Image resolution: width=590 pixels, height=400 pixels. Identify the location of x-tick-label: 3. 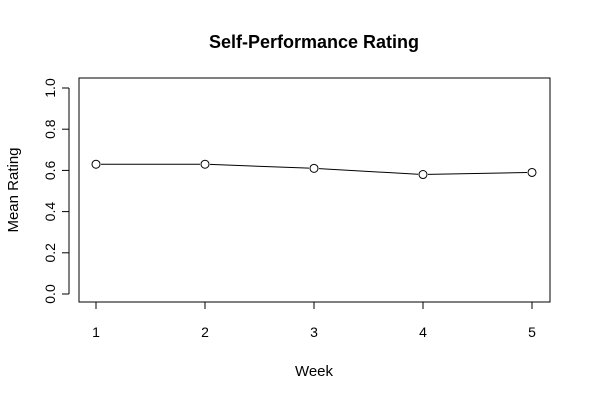
(314, 332).